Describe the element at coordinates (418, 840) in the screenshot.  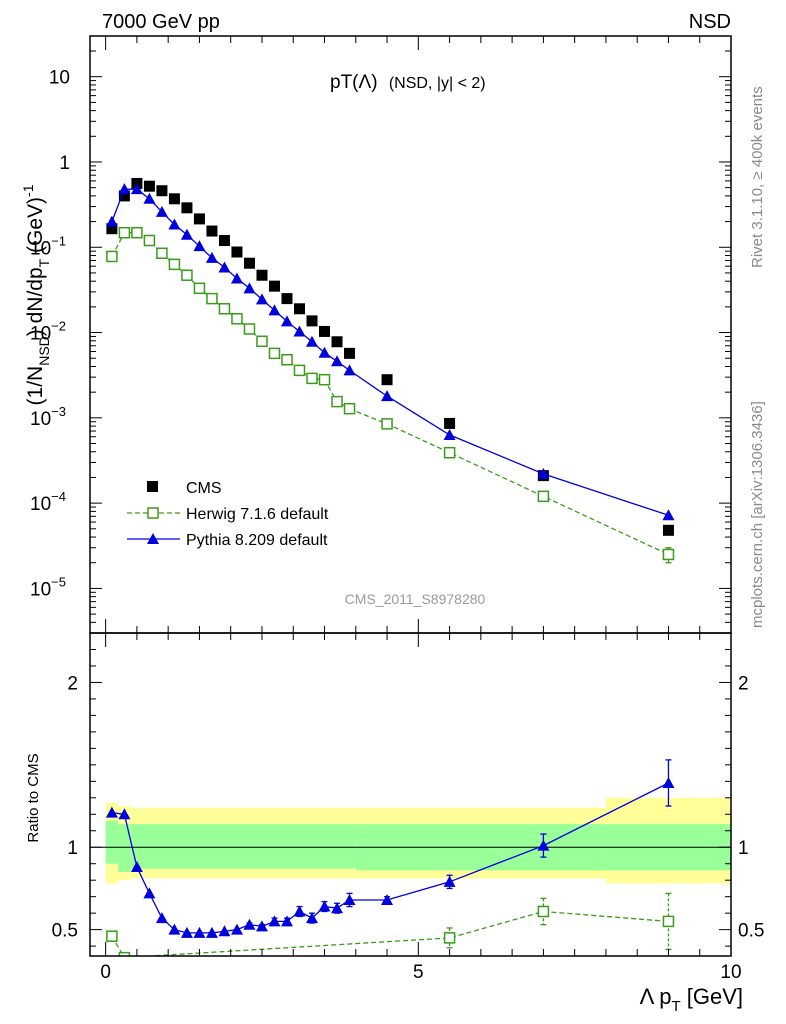
I see `ratio-uncertainty-bands` at that location.